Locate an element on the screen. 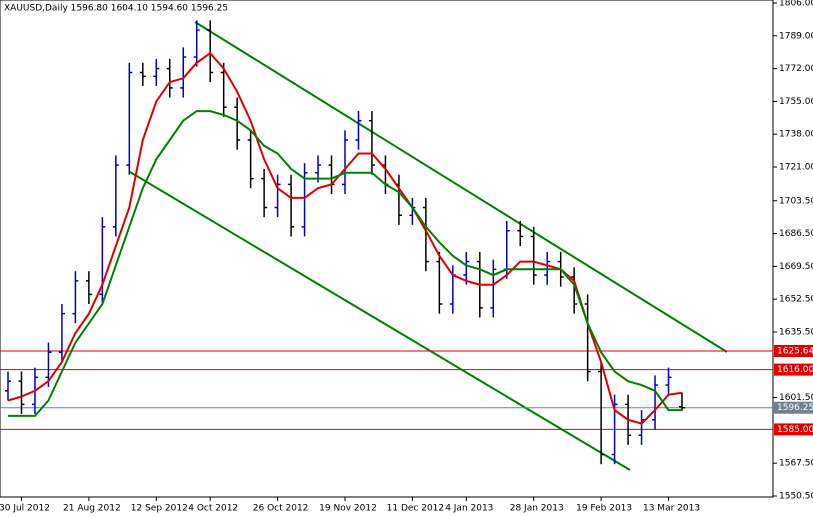 The height and width of the screenshot is (517, 813). y-tick-label: 1550.50 is located at coordinates (796, 497).